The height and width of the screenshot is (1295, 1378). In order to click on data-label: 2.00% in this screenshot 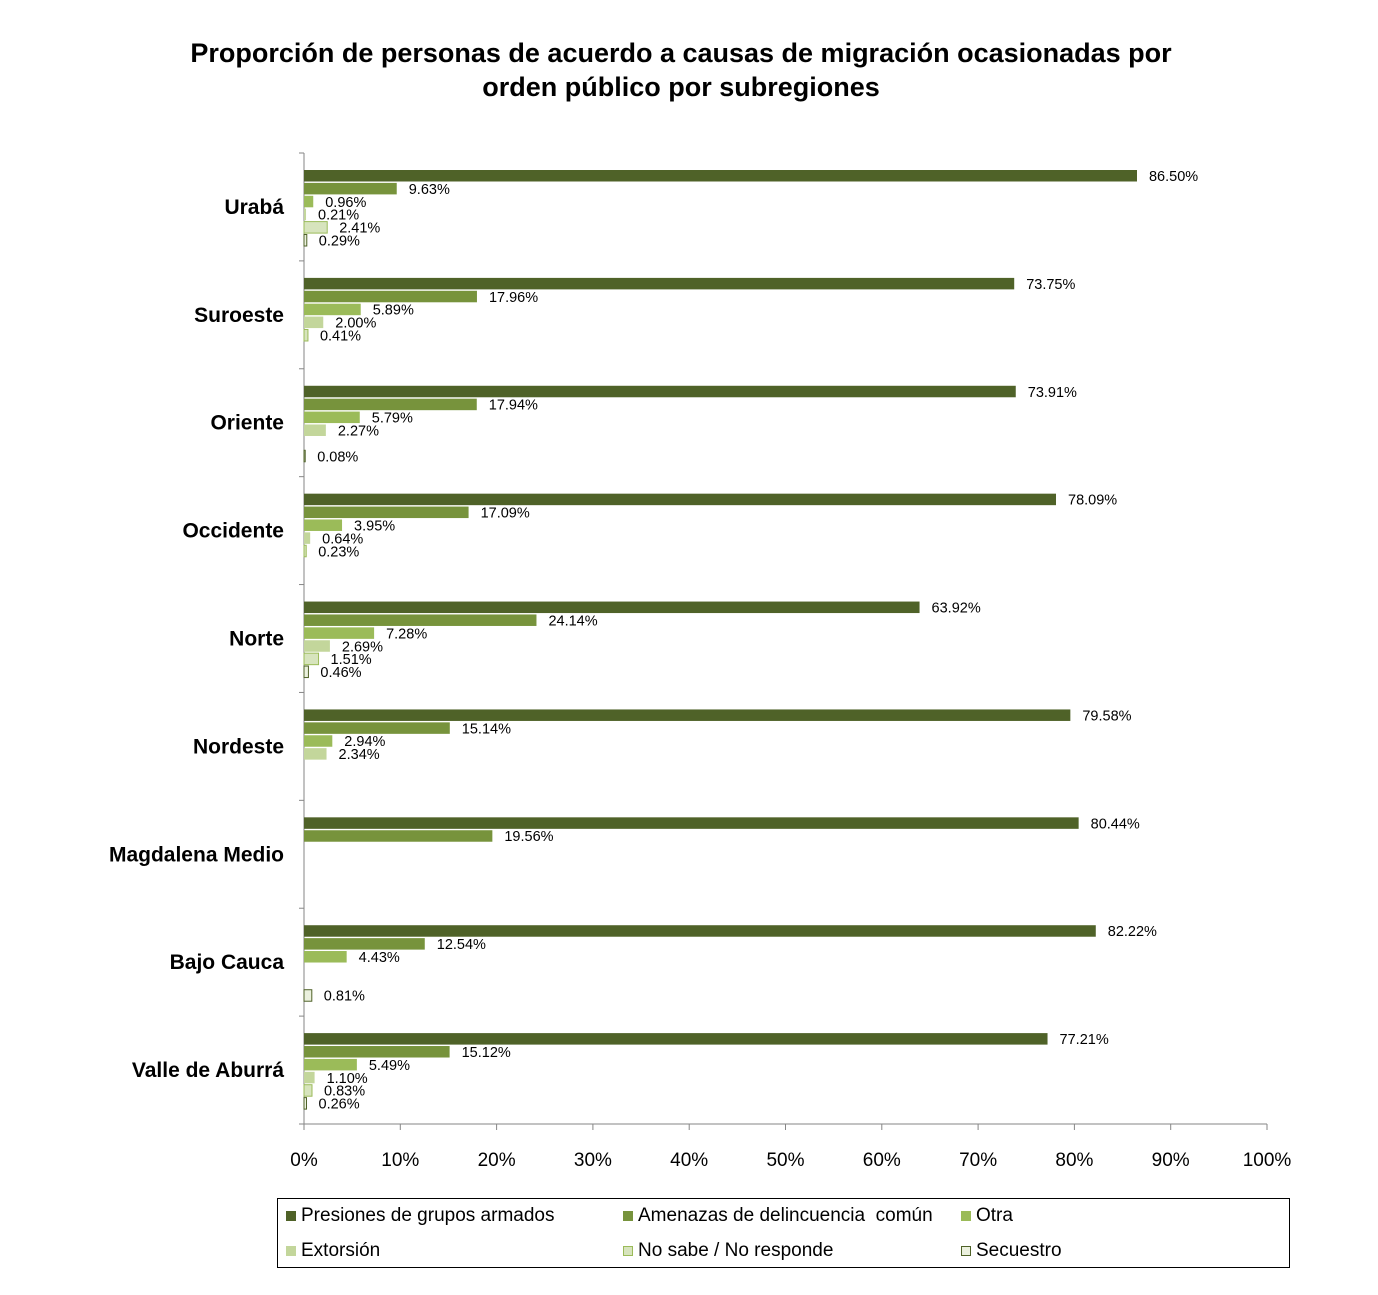, I will do `click(355, 324)`.